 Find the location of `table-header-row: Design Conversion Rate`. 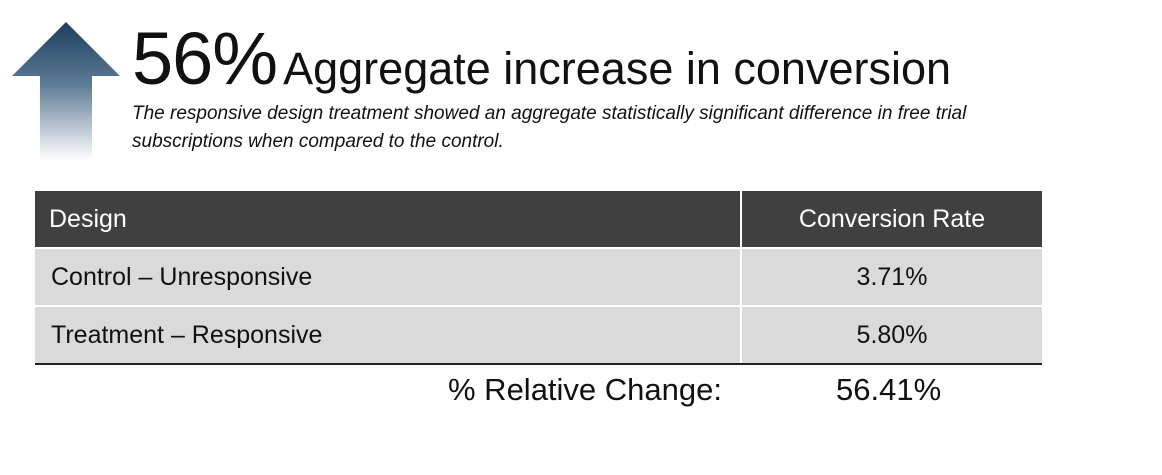

table-header-row: Design Conversion Rate is located at coordinates (538, 219).